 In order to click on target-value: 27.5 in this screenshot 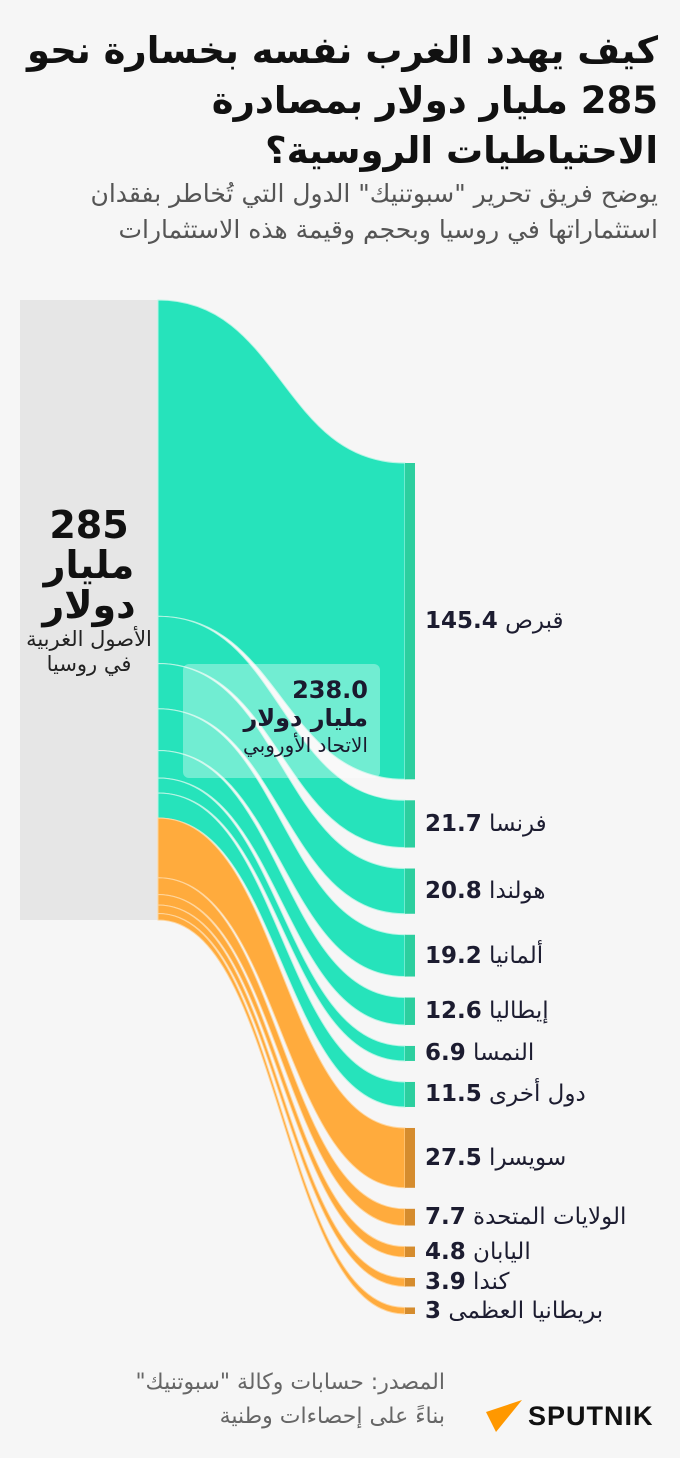, I will do `click(453, 1157)`.